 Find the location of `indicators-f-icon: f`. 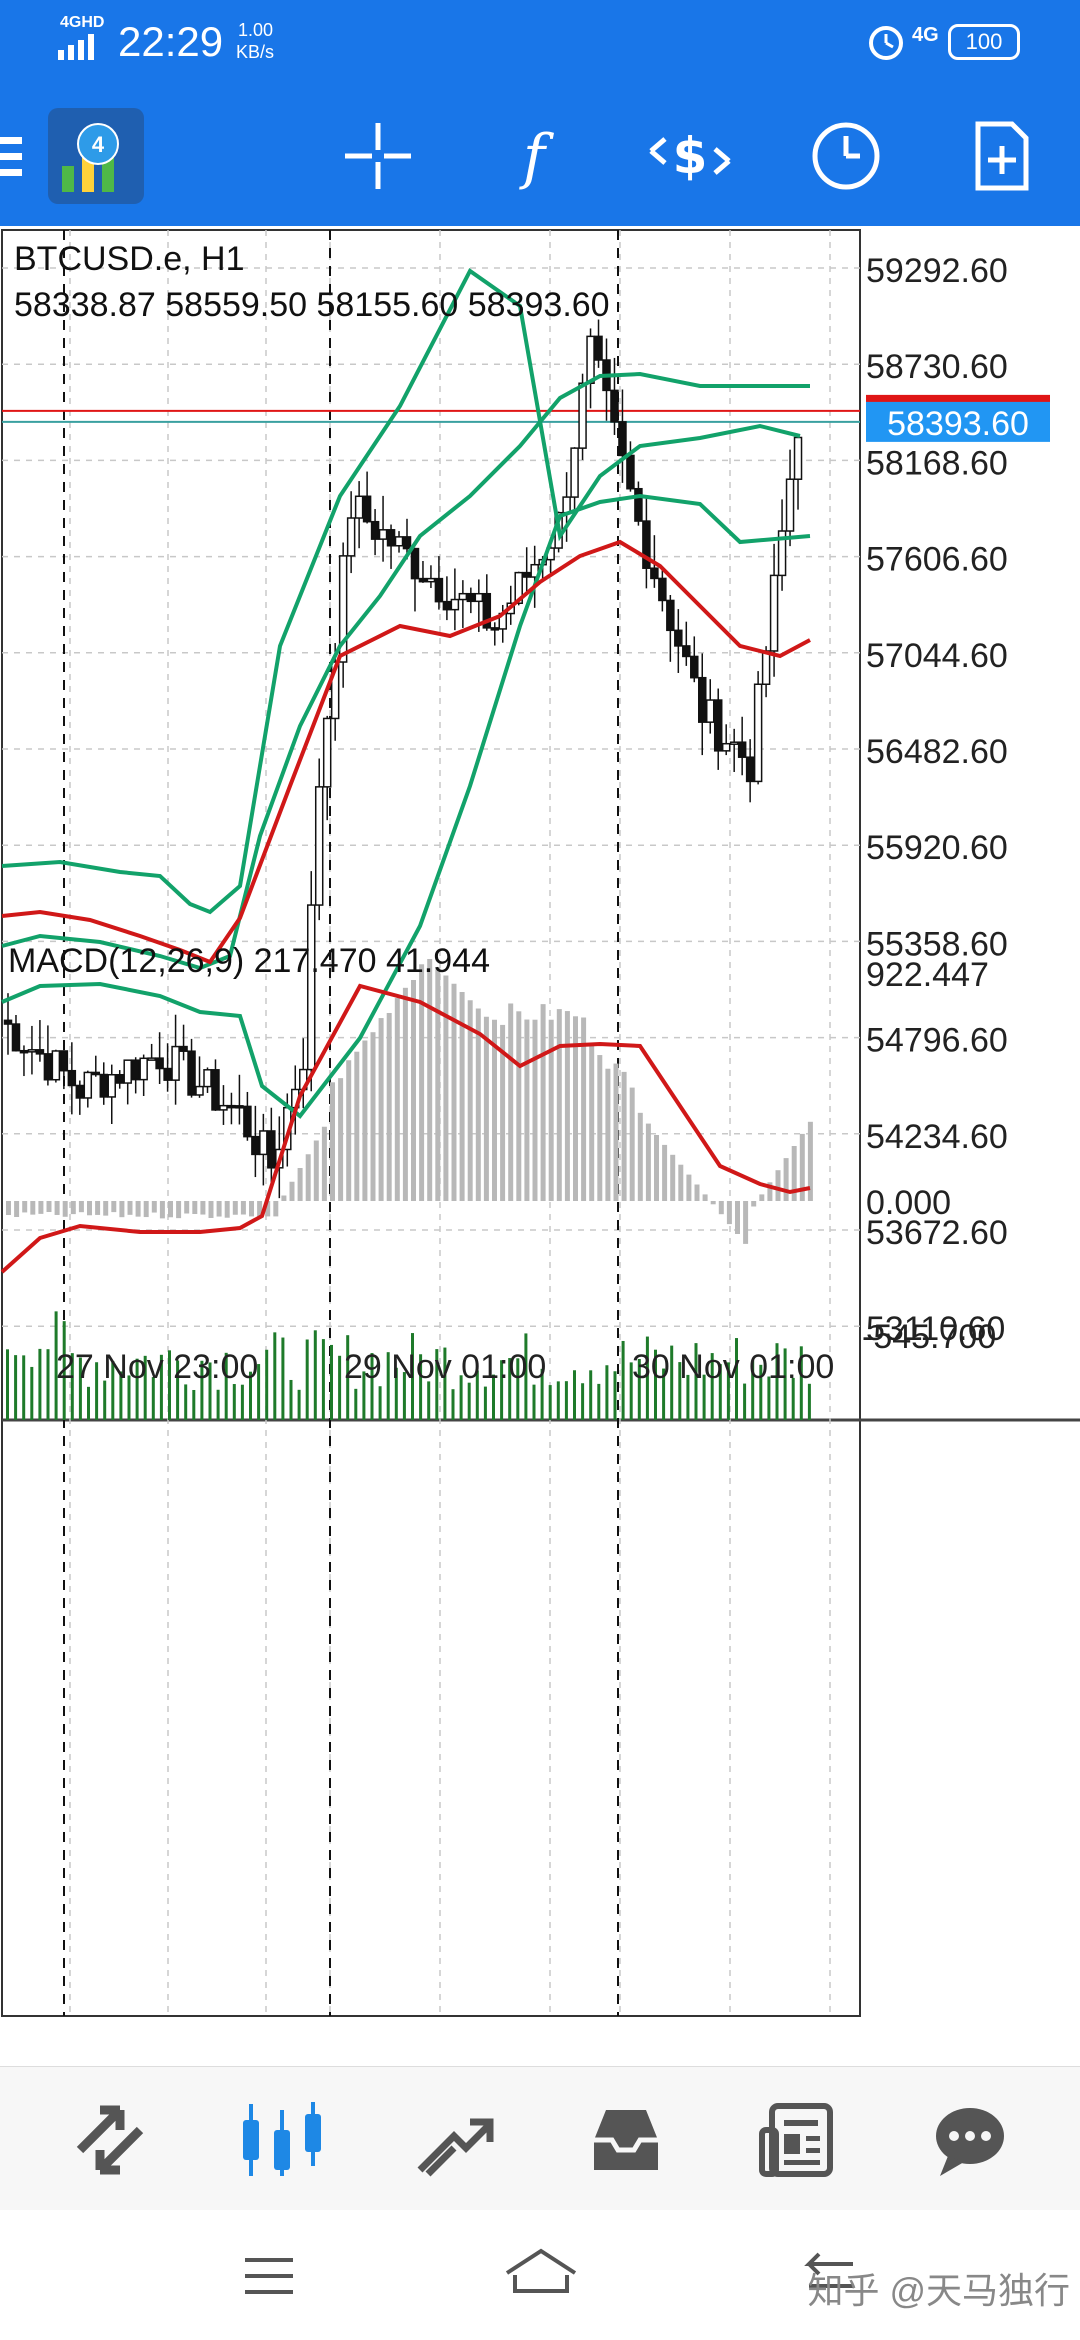

indicators-f-icon: f is located at coordinates (534, 156).